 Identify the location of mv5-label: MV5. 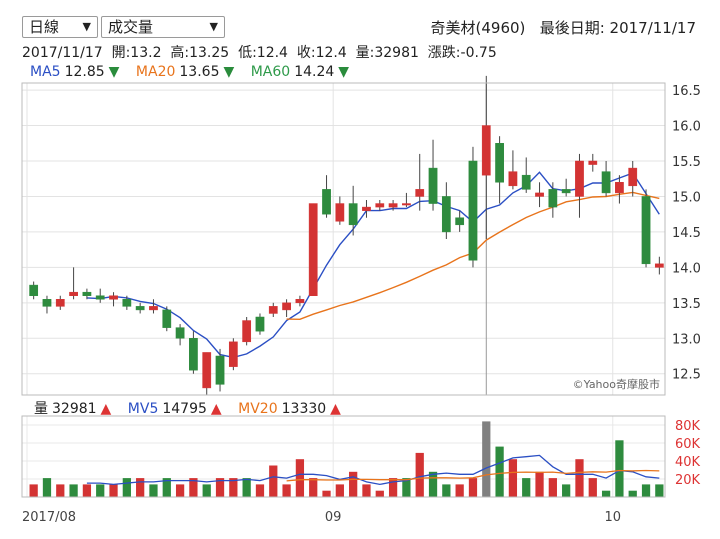
(143, 409).